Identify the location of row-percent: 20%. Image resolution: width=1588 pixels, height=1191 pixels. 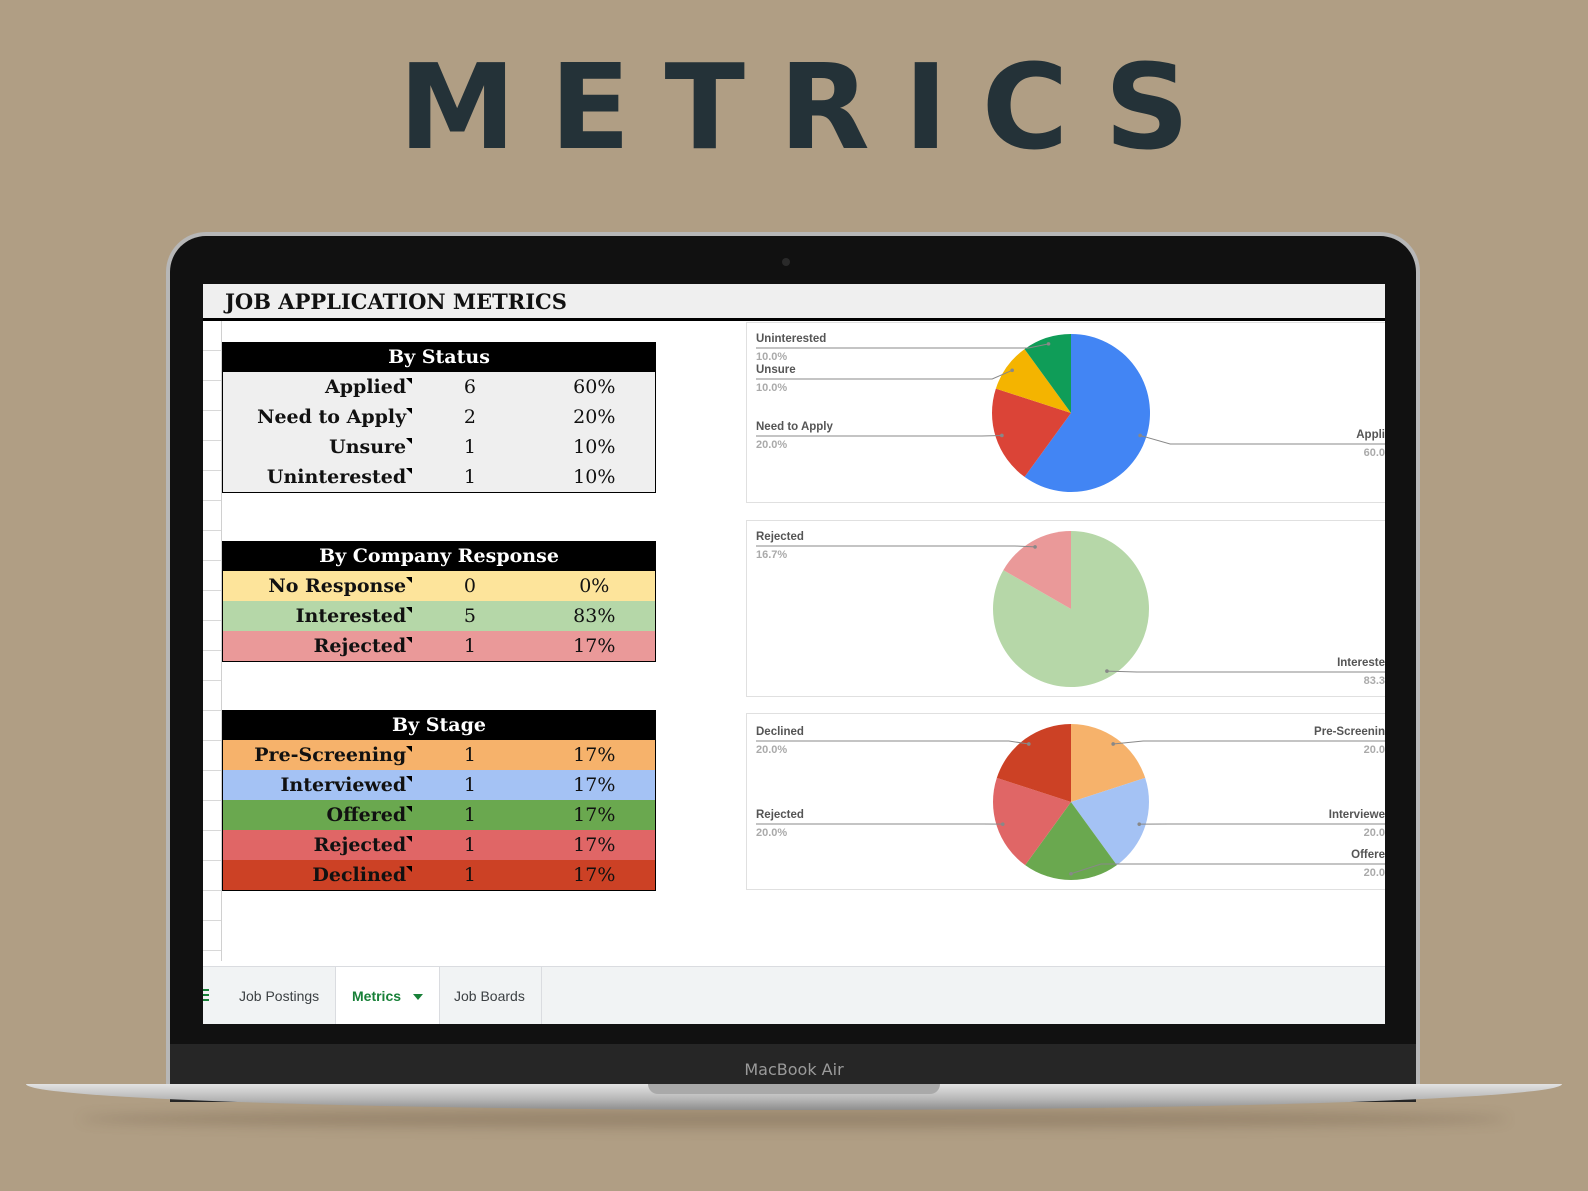
(594, 417).